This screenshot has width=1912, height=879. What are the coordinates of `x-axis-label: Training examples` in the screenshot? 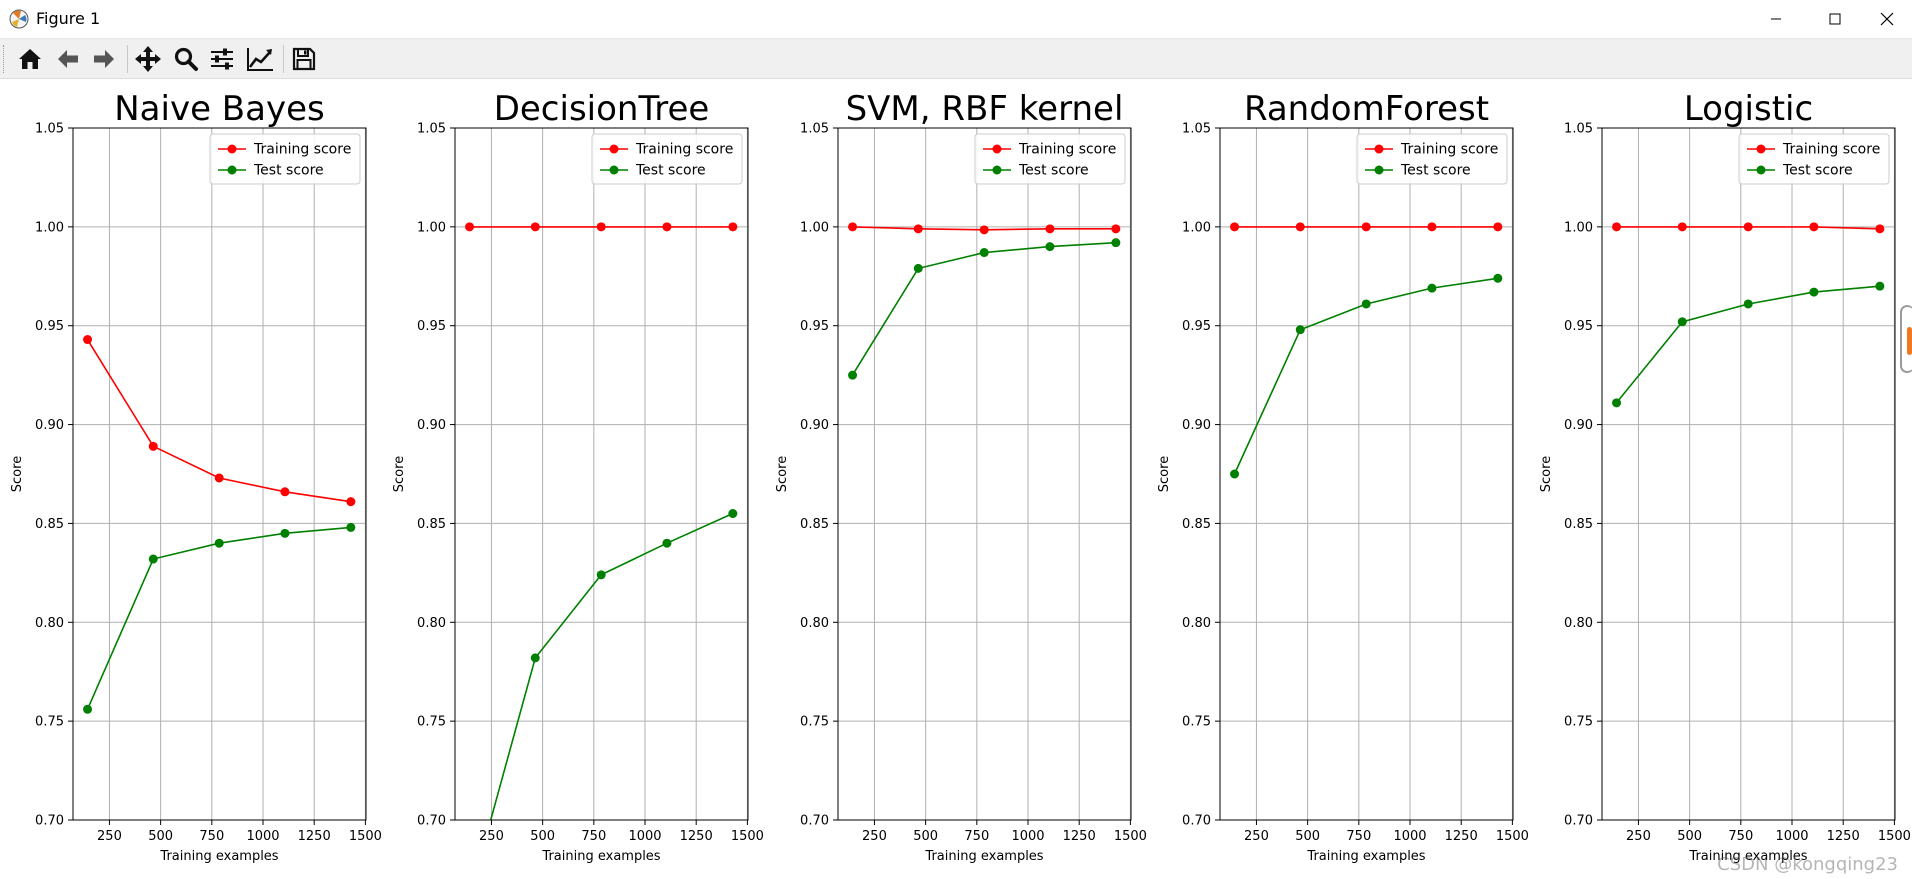 It's located at (600, 856).